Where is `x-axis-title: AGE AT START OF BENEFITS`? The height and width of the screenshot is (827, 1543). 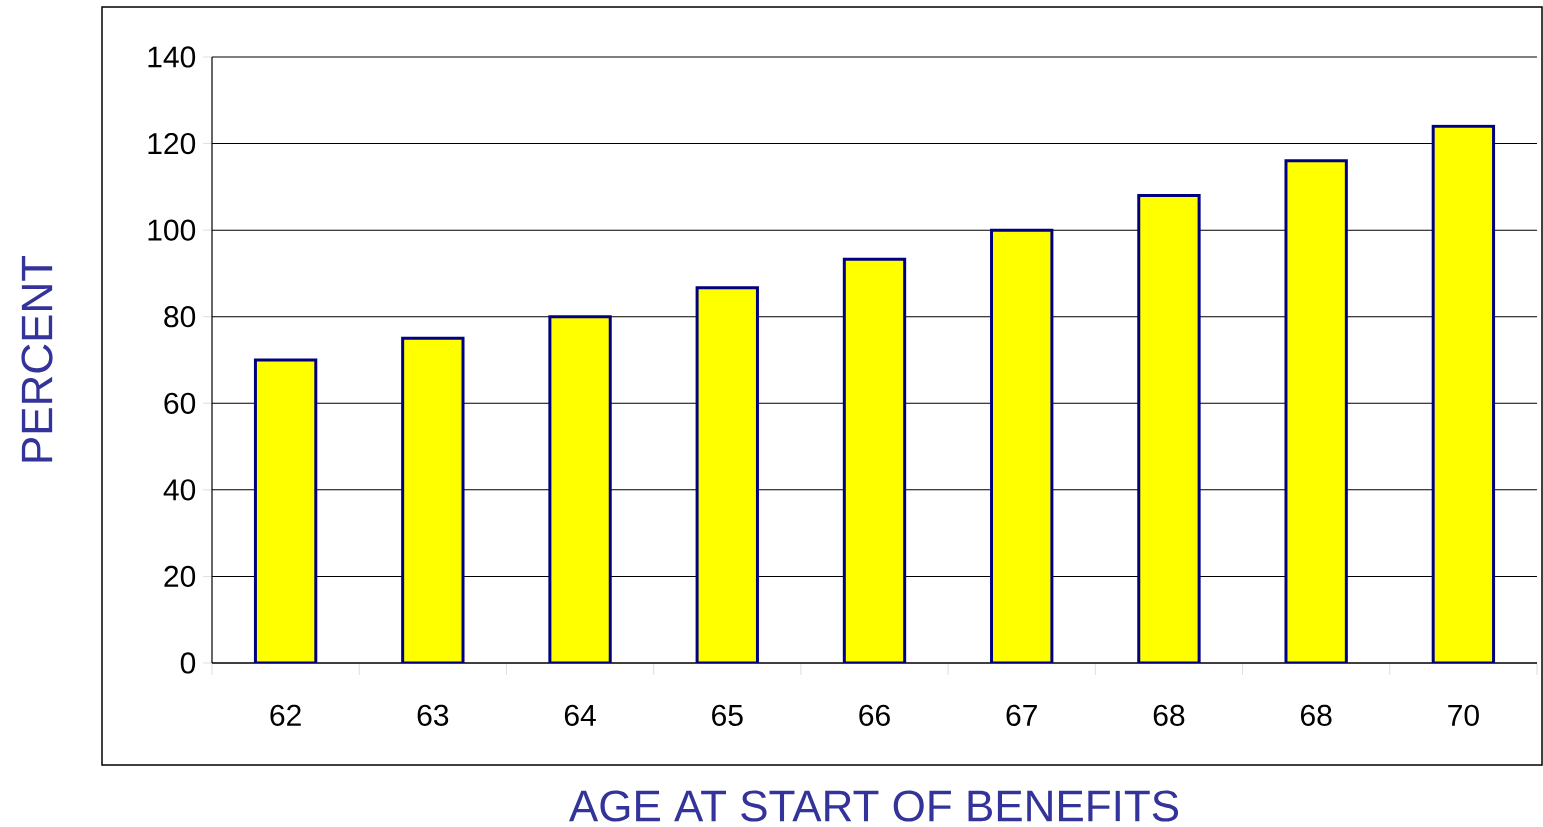
x-axis-title: AGE AT START OF BENEFITS is located at coordinates (873, 806).